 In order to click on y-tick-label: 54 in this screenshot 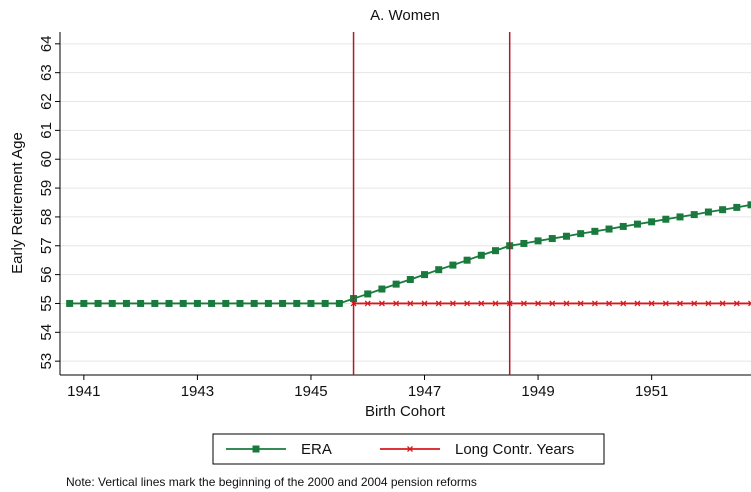, I will do `click(46, 332)`.